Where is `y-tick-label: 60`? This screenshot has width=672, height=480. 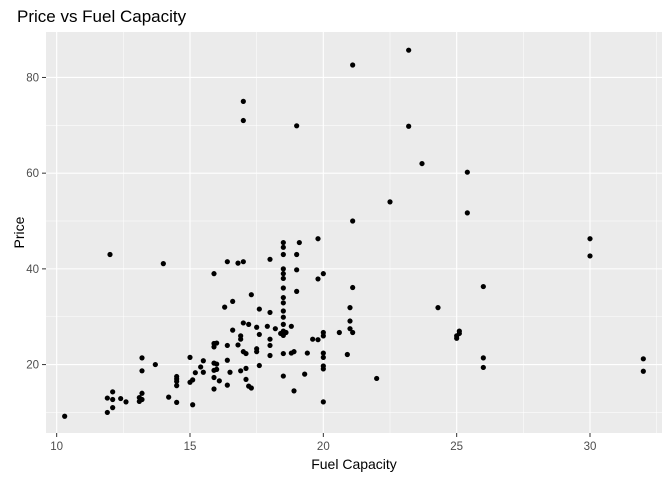
y-tick-label: 60 is located at coordinates (32, 174).